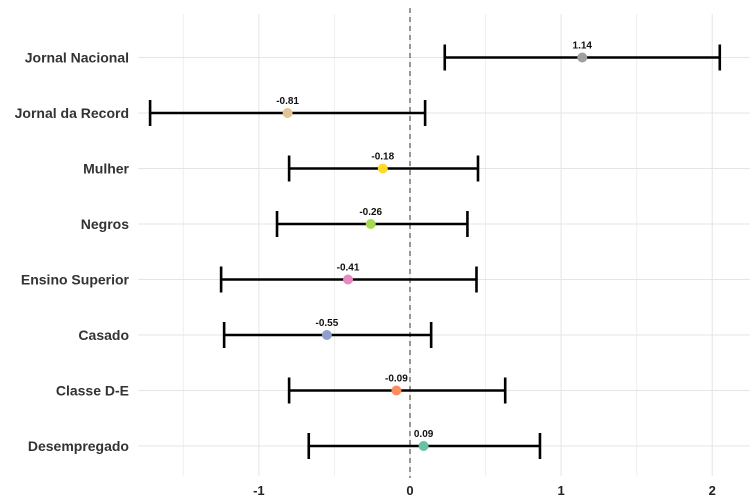 This screenshot has height=502, width=754. Describe the element at coordinates (348, 268) in the screenshot. I see `estimate-value-label: -0.41` at that location.